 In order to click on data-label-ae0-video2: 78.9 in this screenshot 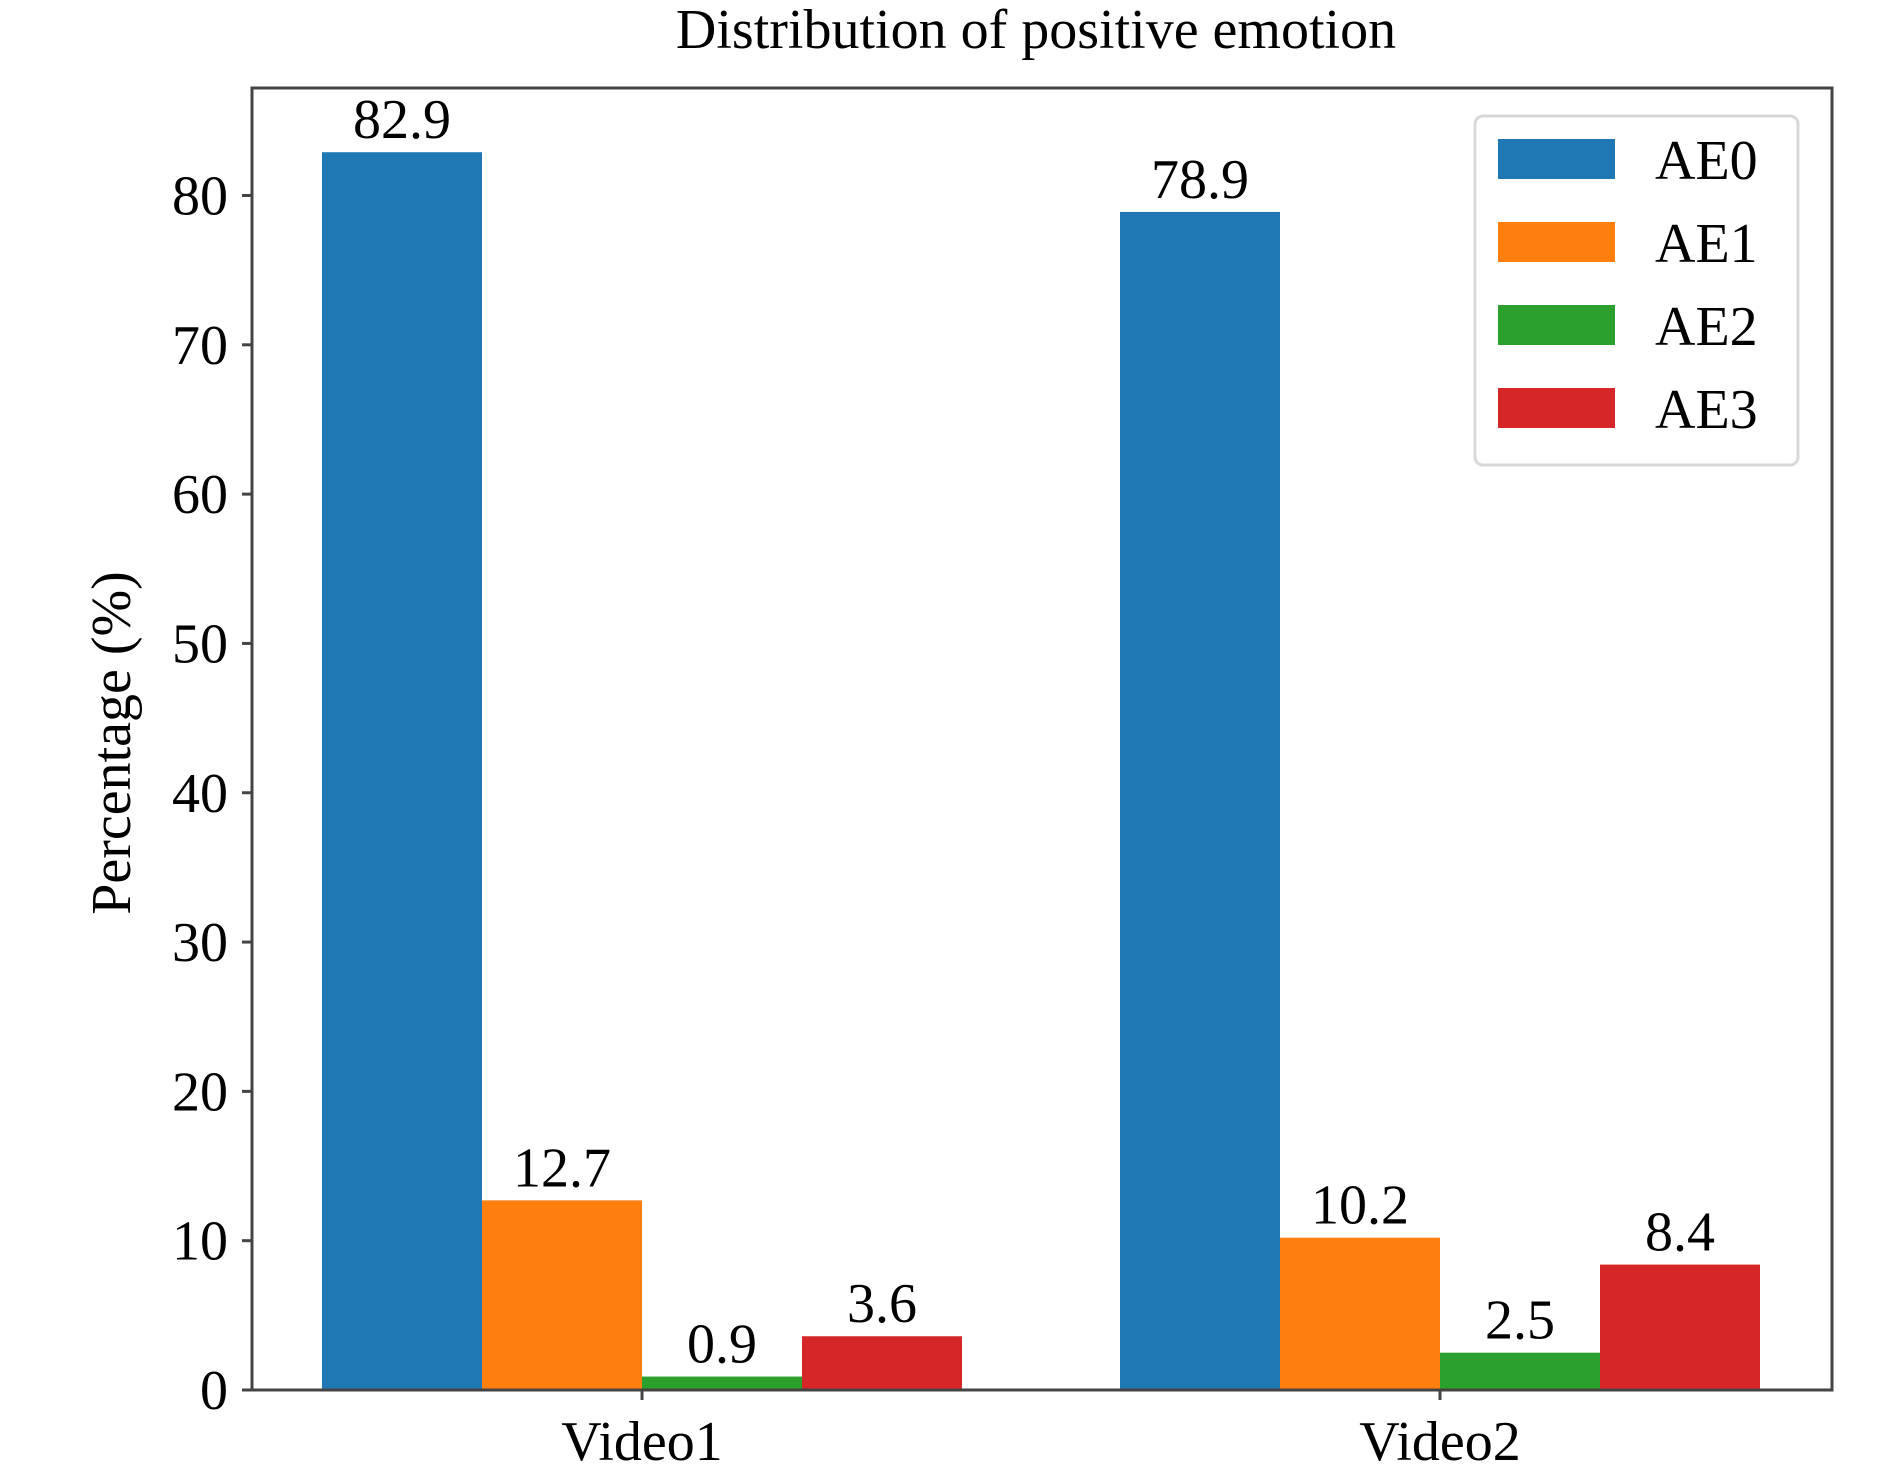, I will do `click(1200, 180)`.